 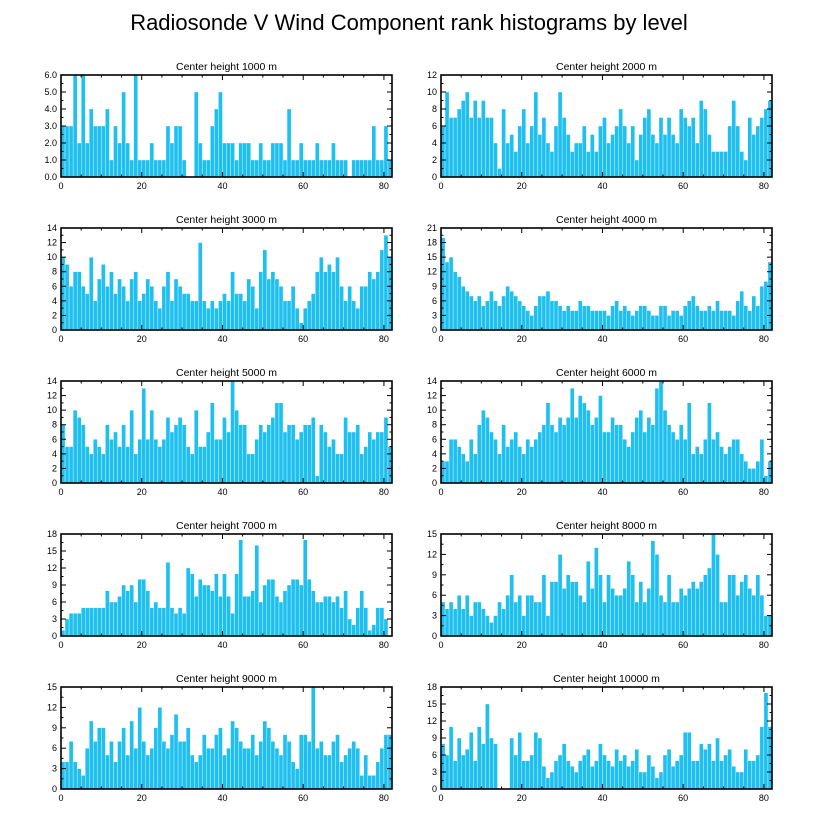 I want to click on y-tick-label: 10, so click(x=432, y=92).